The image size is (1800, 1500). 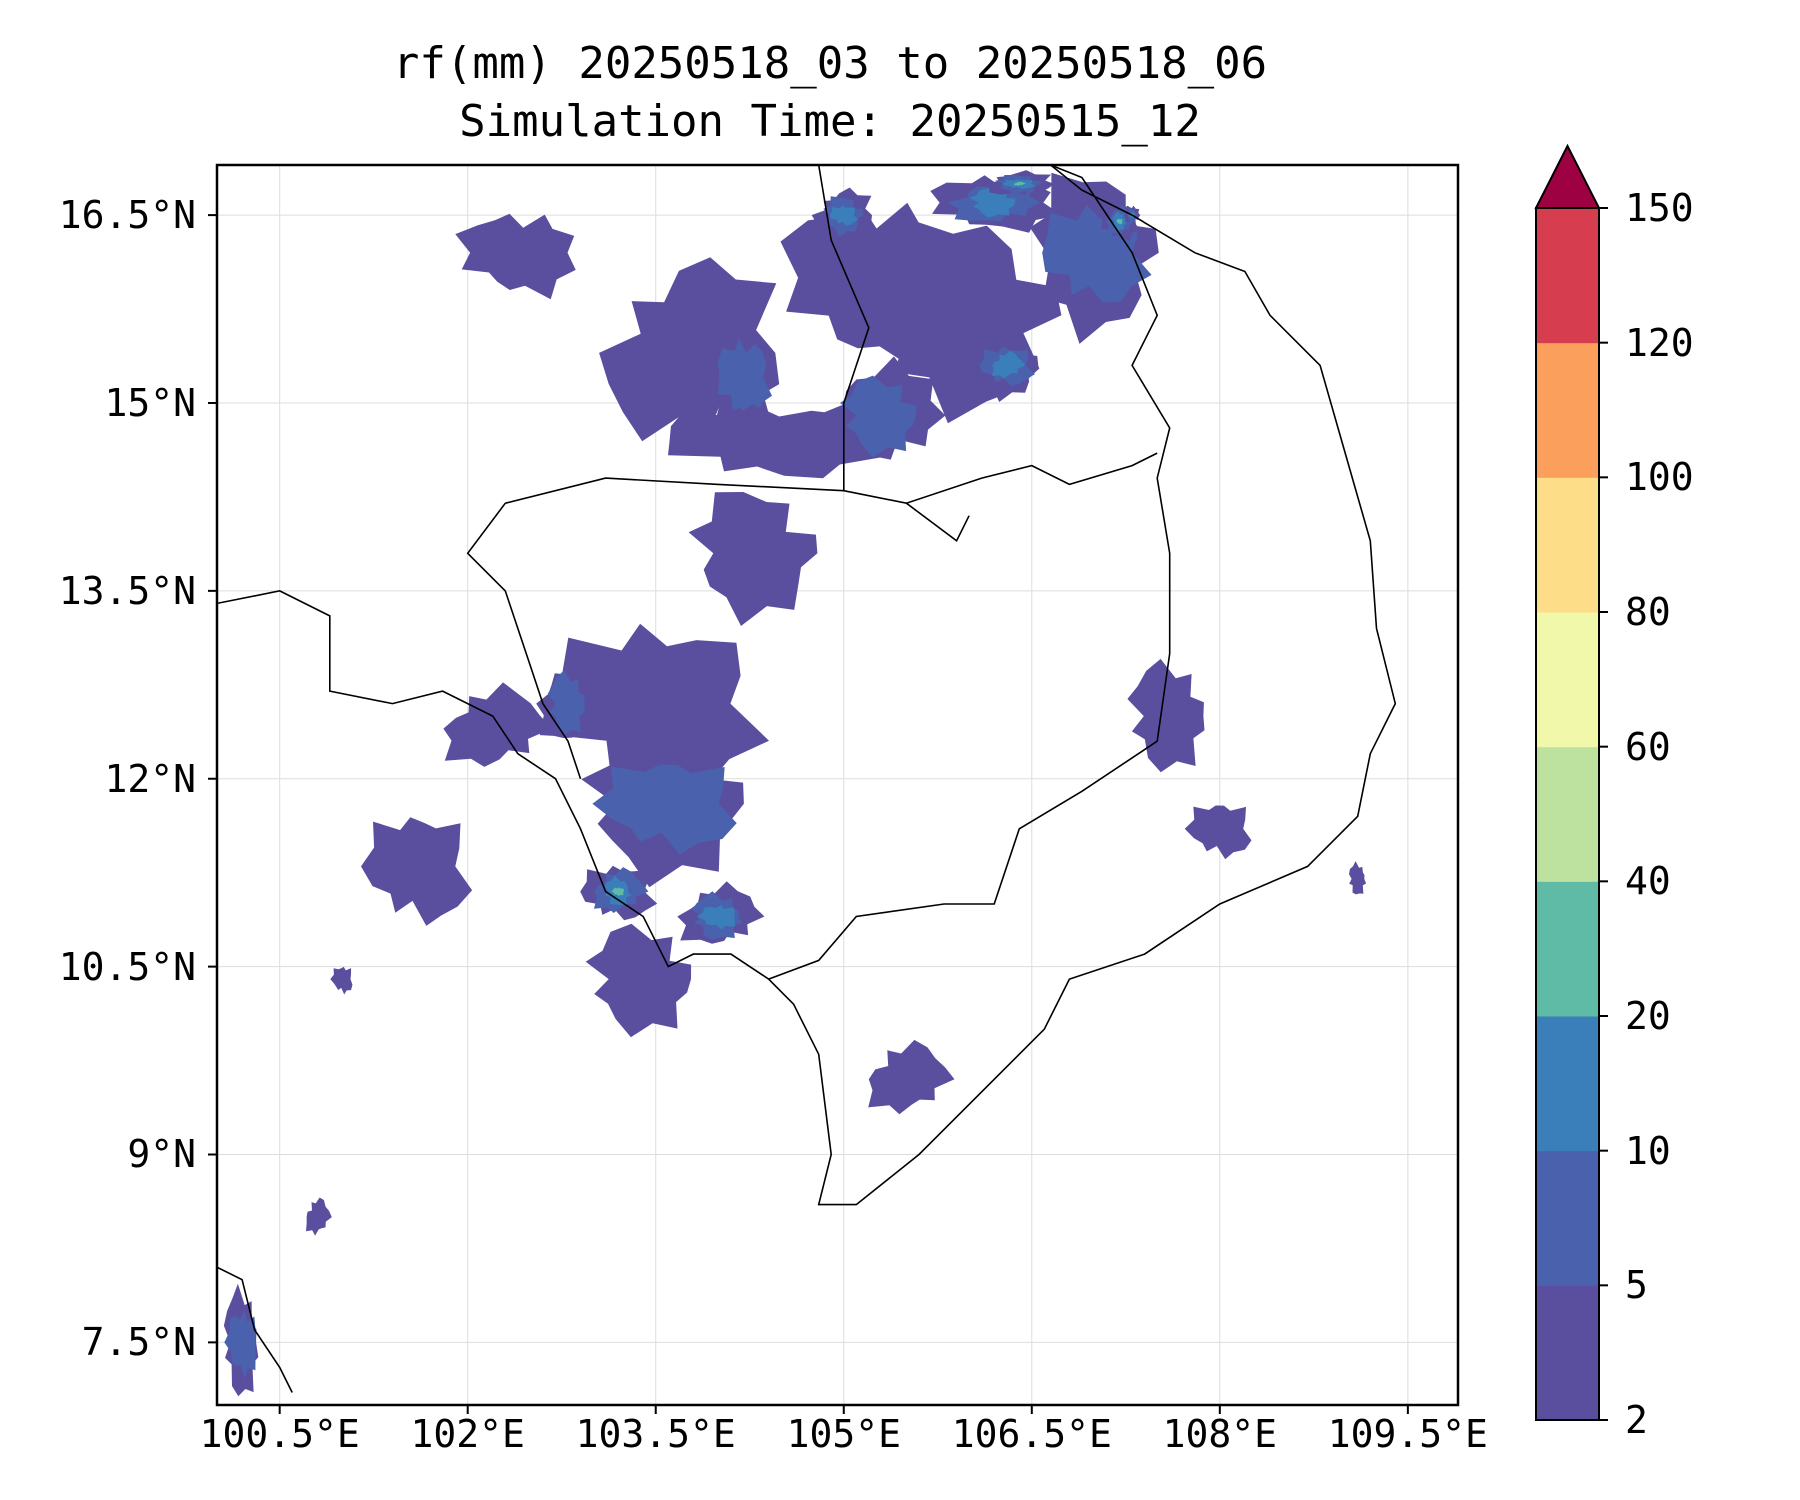 I want to click on x-tick-label: 103.5°E, so click(x=655, y=1434).